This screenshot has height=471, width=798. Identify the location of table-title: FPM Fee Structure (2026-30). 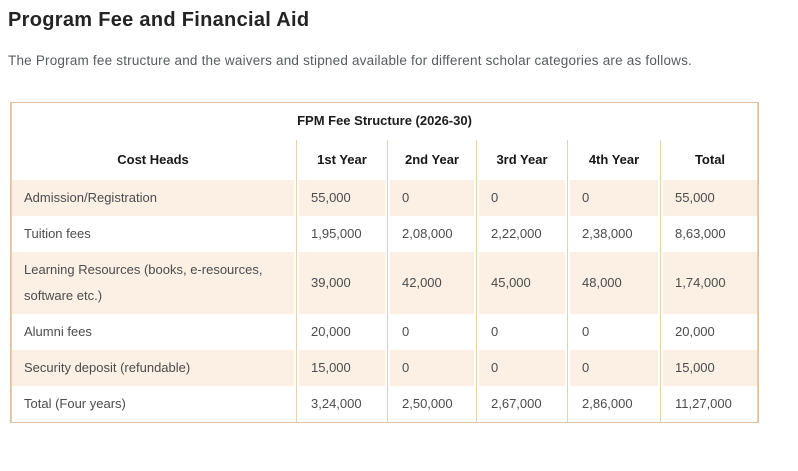
(384, 121).